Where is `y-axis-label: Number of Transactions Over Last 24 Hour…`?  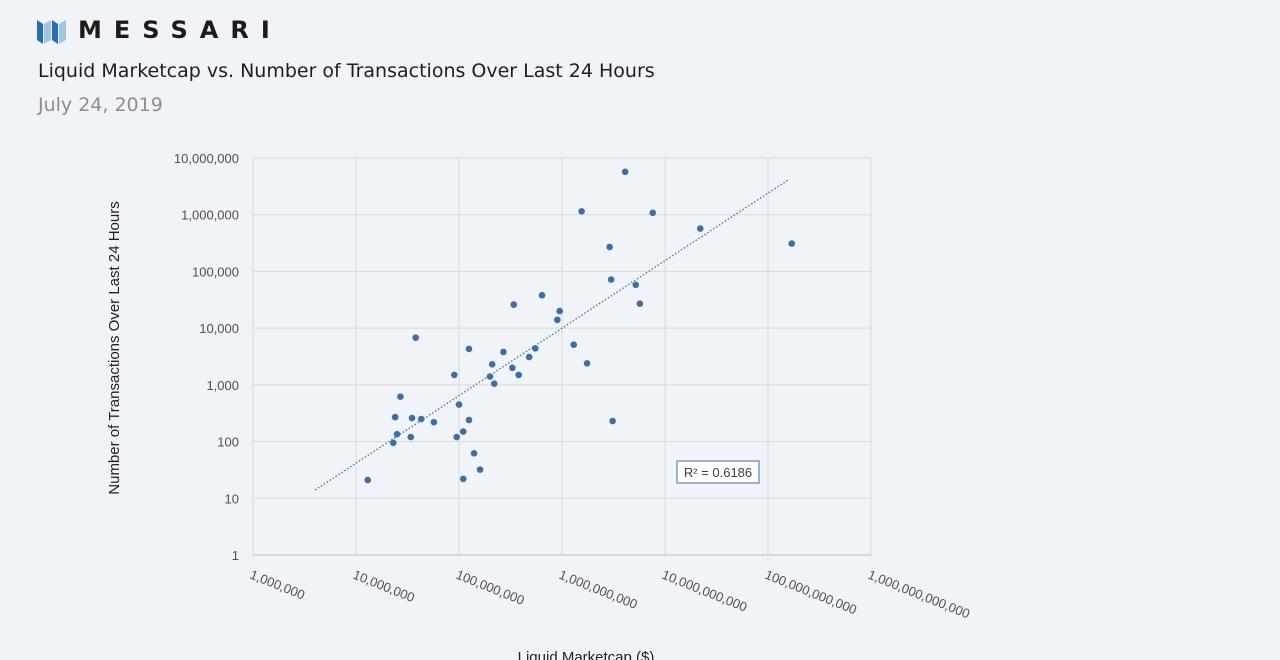
y-axis-label: Number of Transactions Over Last 24 Hour… is located at coordinates (114, 347).